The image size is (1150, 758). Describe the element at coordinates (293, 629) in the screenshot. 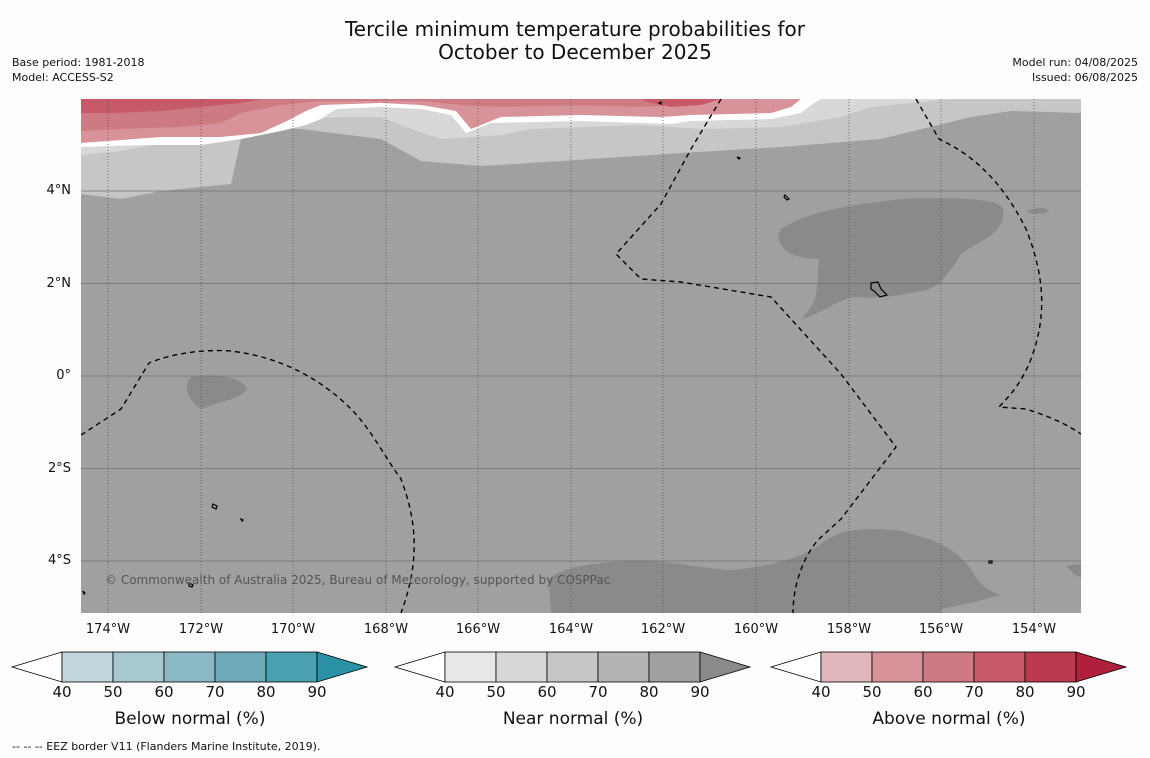

I see `lon-label-170w: 170°W` at that location.